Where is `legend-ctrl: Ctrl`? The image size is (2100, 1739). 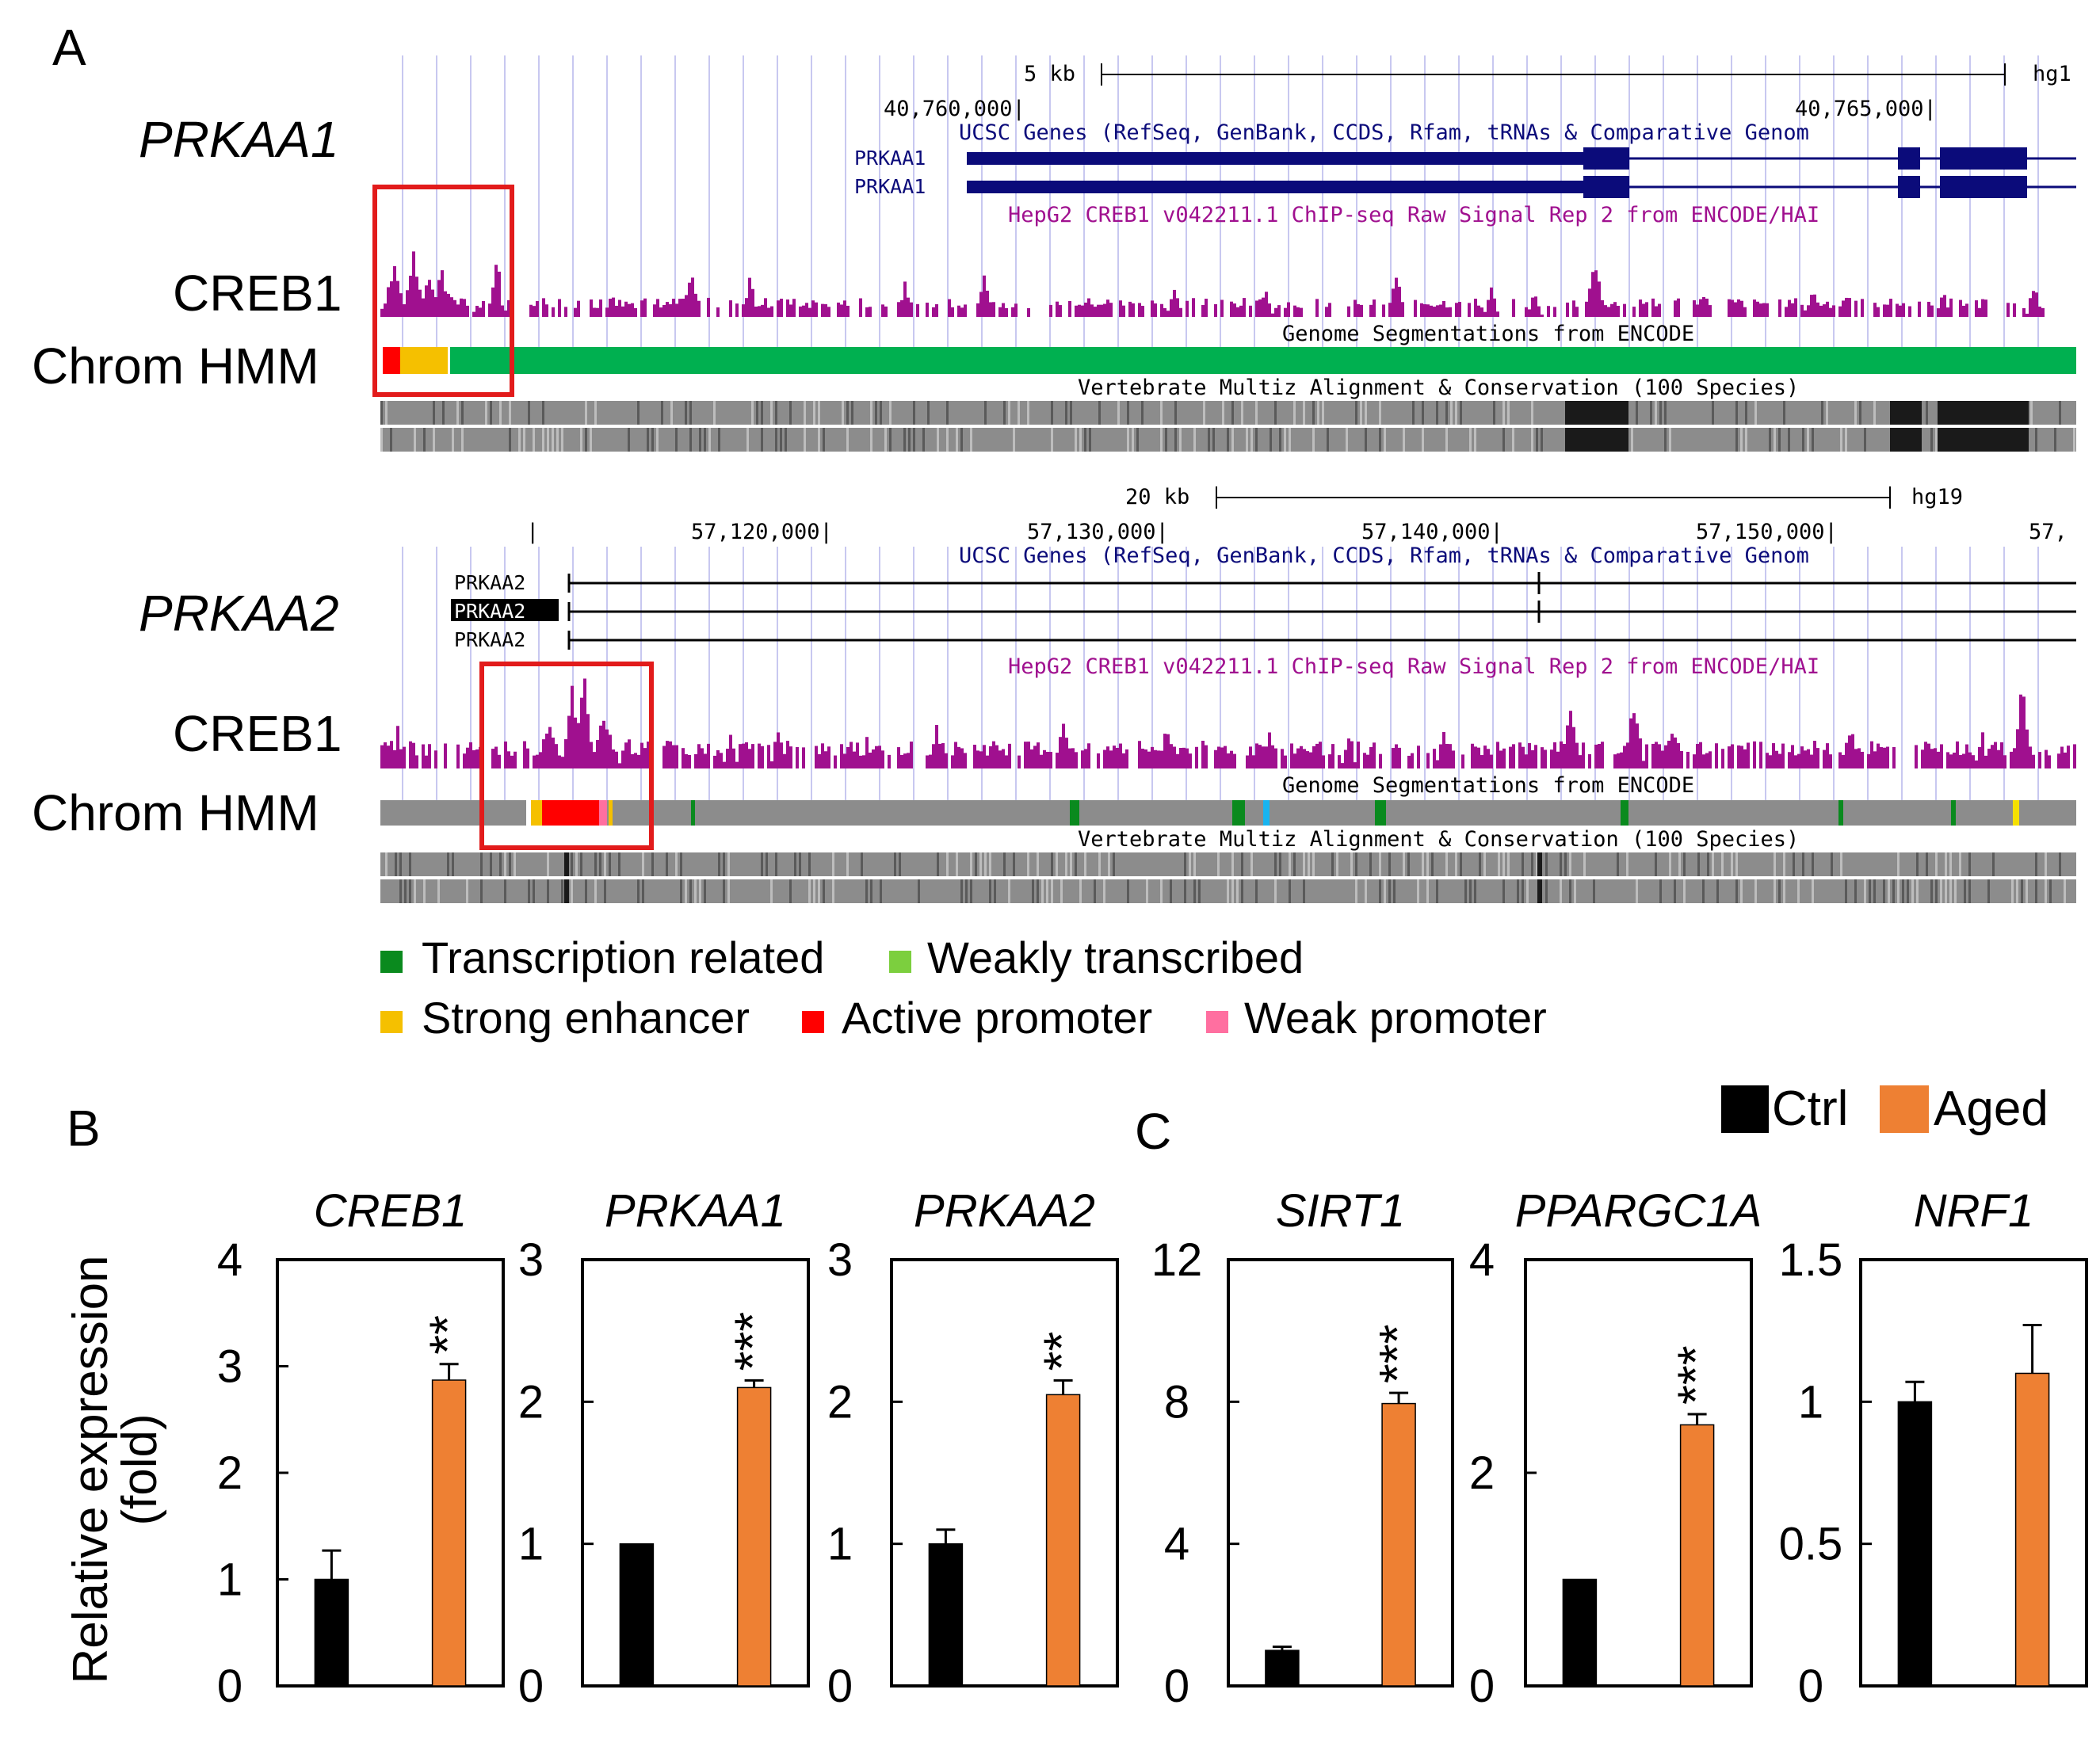 legend-ctrl: Ctrl is located at coordinates (1810, 1108).